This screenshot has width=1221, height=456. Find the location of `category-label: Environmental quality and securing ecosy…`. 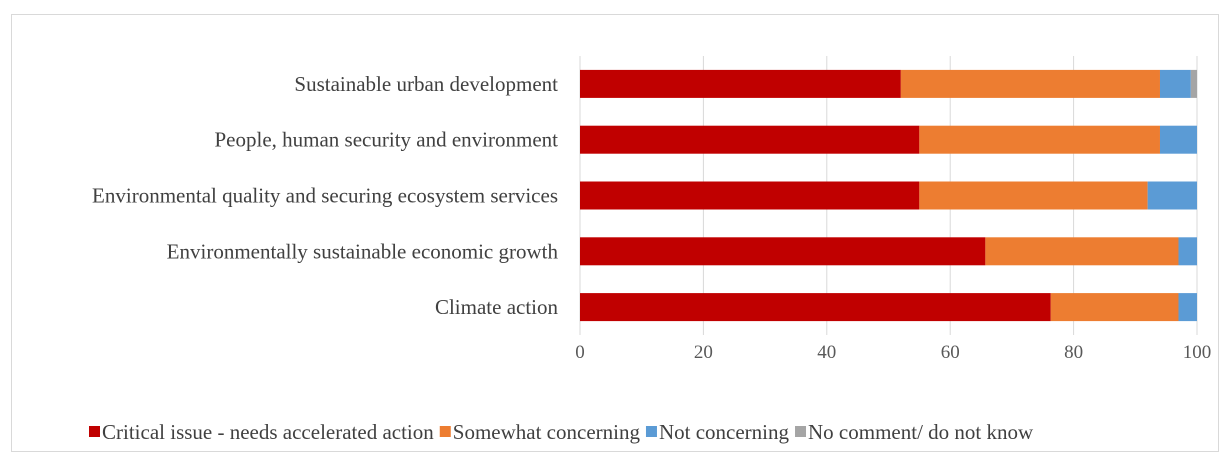

category-label: Environmental quality and securing ecosy… is located at coordinates (325, 196).